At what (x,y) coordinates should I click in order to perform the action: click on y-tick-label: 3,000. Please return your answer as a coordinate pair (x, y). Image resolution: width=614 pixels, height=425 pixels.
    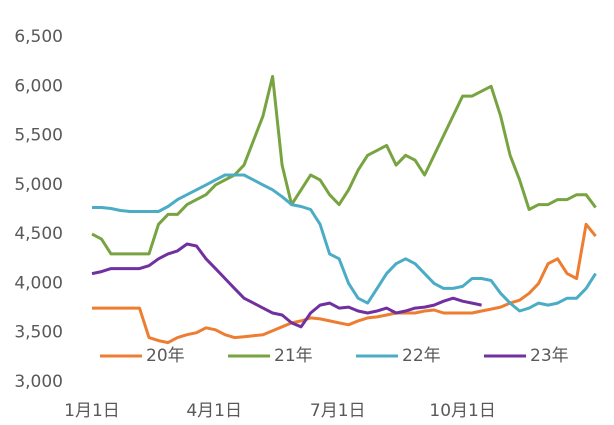
    Looking at the image, I should click on (38, 382).